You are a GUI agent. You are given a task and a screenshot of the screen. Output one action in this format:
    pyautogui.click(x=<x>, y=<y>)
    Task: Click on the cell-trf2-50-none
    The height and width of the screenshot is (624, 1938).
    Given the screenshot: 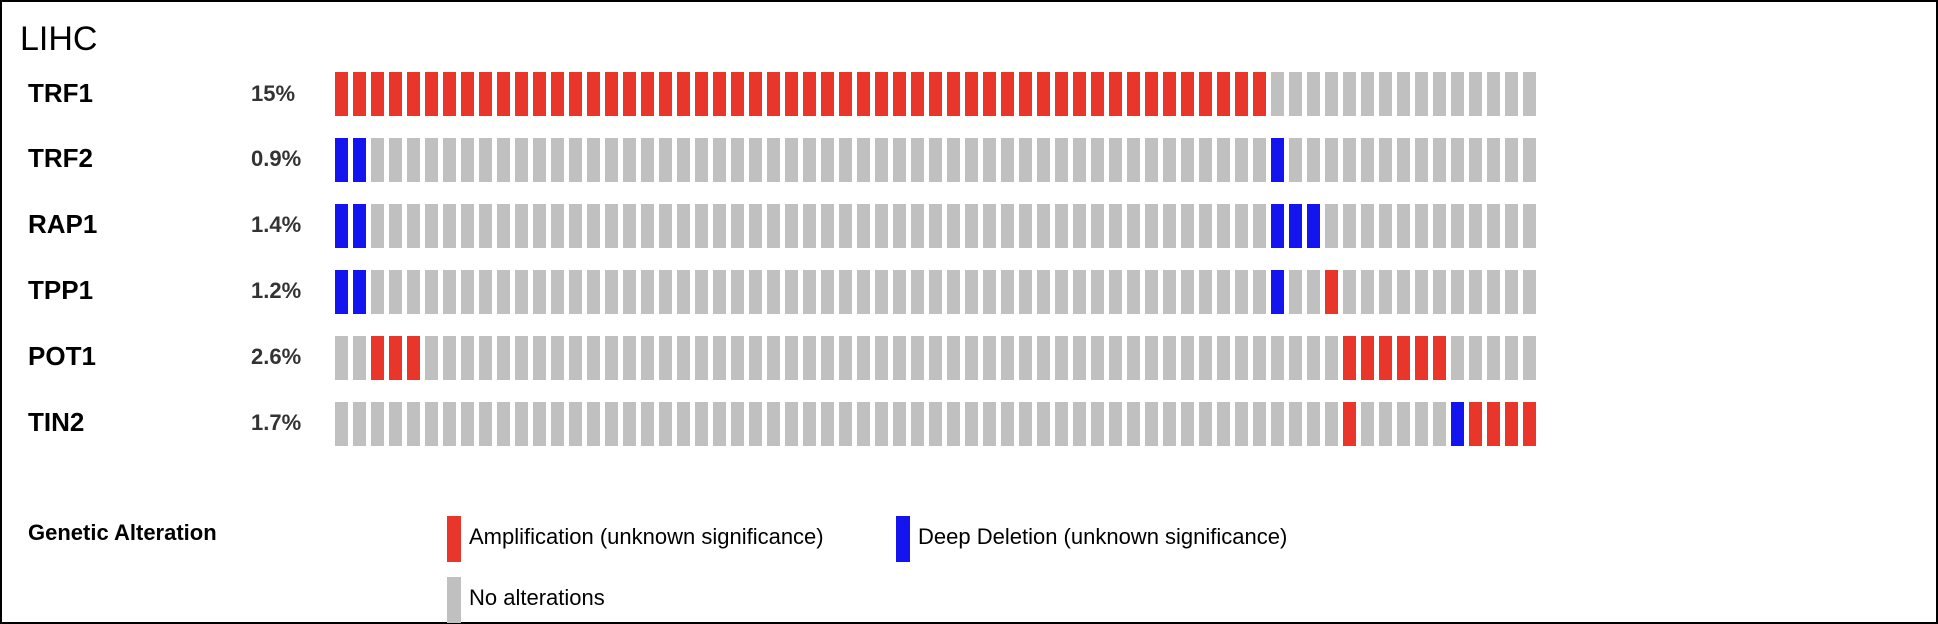 What is the action you would take?
    pyautogui.click(x=1241, y=160)
    